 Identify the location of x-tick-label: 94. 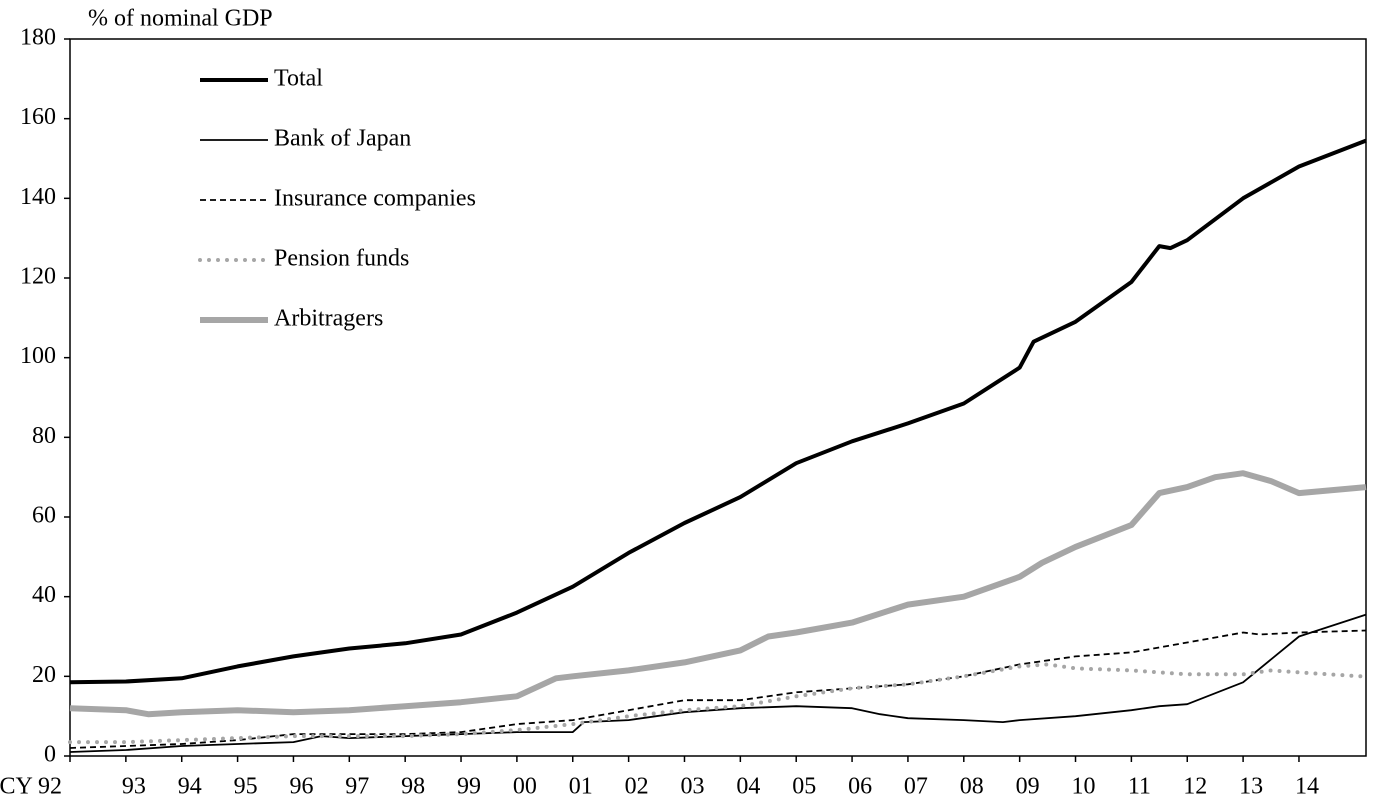
(190, 787).